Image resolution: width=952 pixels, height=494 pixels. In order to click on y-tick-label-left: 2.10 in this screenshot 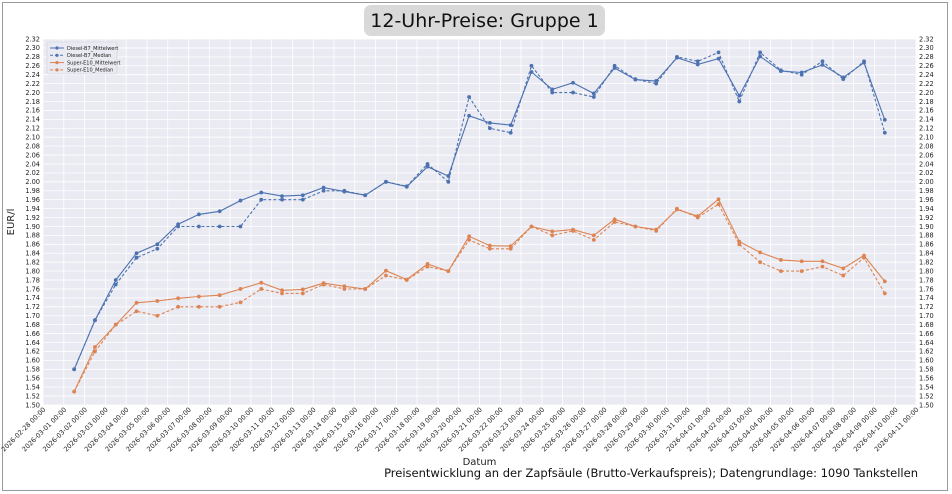, I will do `click(32, 137)`.